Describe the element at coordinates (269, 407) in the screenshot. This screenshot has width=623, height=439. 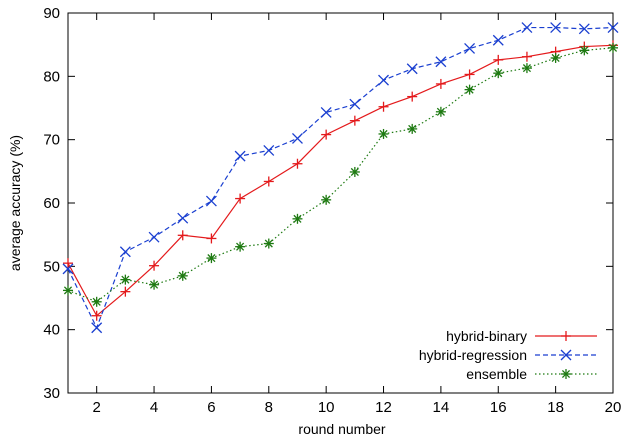
I see `x-tick-label: 8` at that location.